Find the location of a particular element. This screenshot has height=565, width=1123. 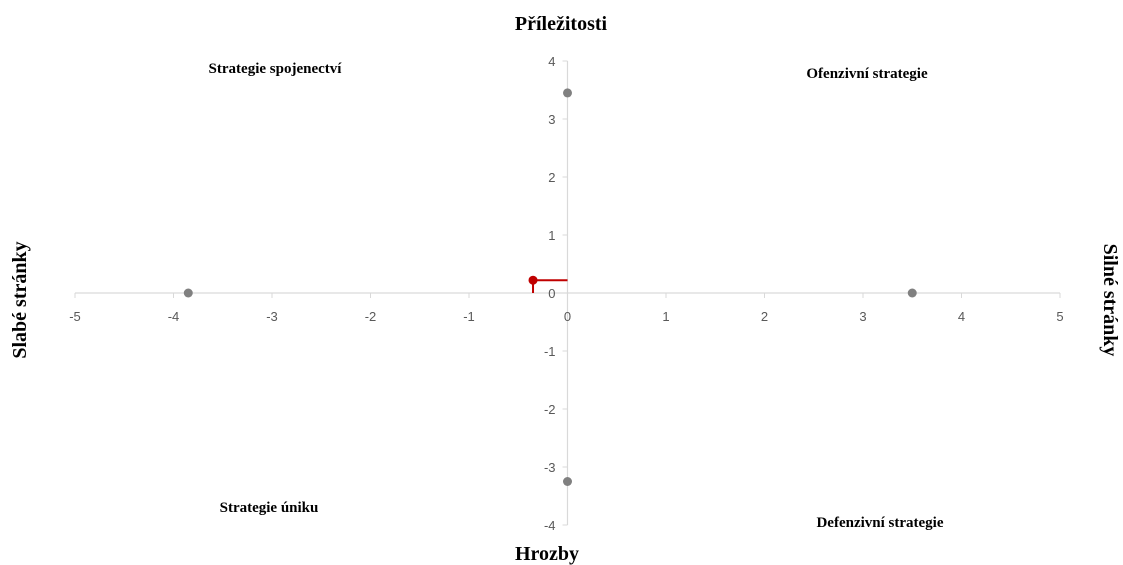

quadrant-label-top-left: Strategie spojenectví is located at coordinates (276, 69).